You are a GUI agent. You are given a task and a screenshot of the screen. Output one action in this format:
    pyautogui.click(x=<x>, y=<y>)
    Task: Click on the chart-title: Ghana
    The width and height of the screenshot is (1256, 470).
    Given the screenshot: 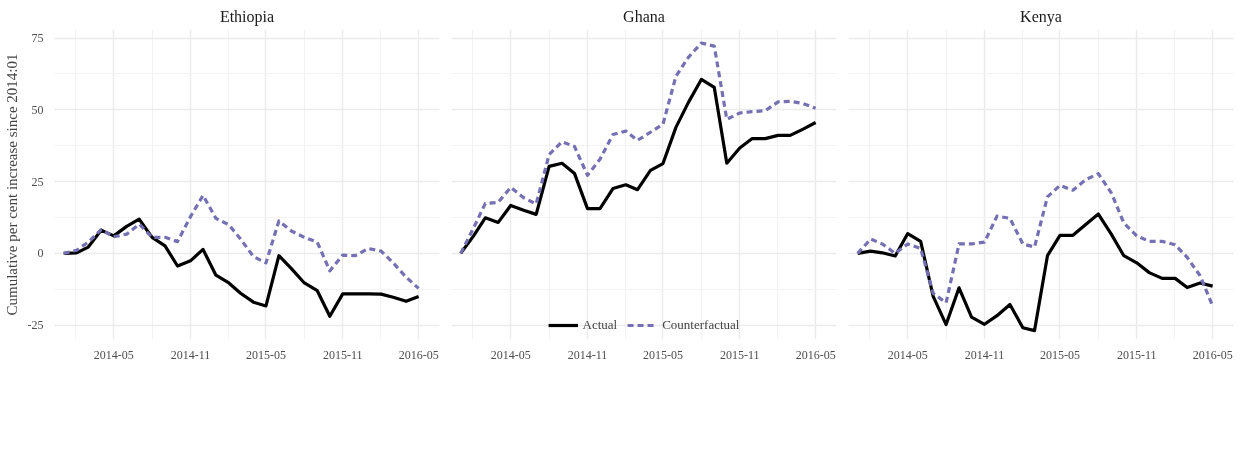 What is the action you would take?
    pyautogui.click(x=644, y=16)
    